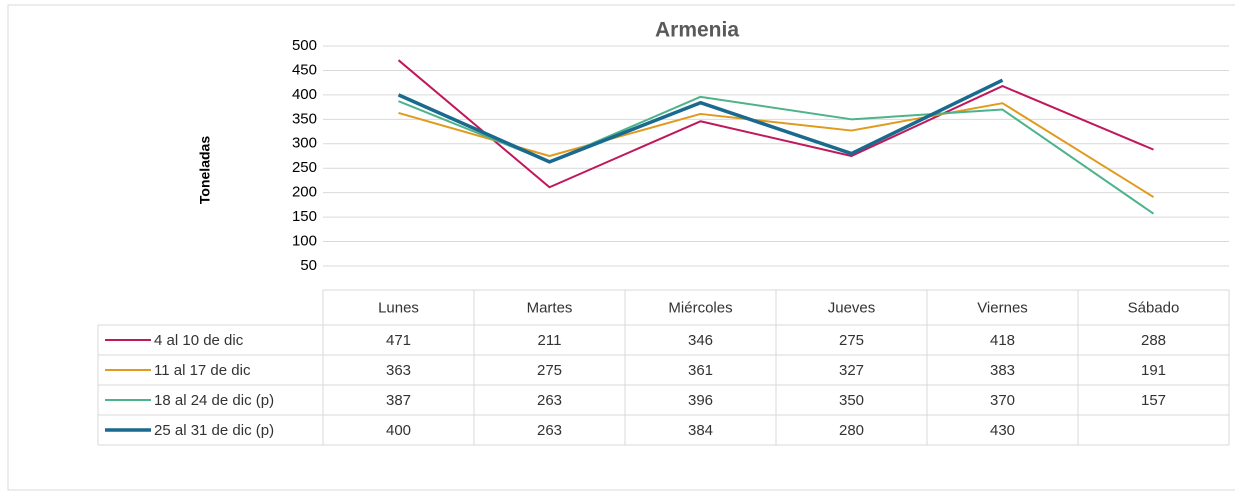 This screenshot has width=1235, height=496. Describe the element at coordinates (398, 430) in the screenshot. I see `table-value: 400` at that location.